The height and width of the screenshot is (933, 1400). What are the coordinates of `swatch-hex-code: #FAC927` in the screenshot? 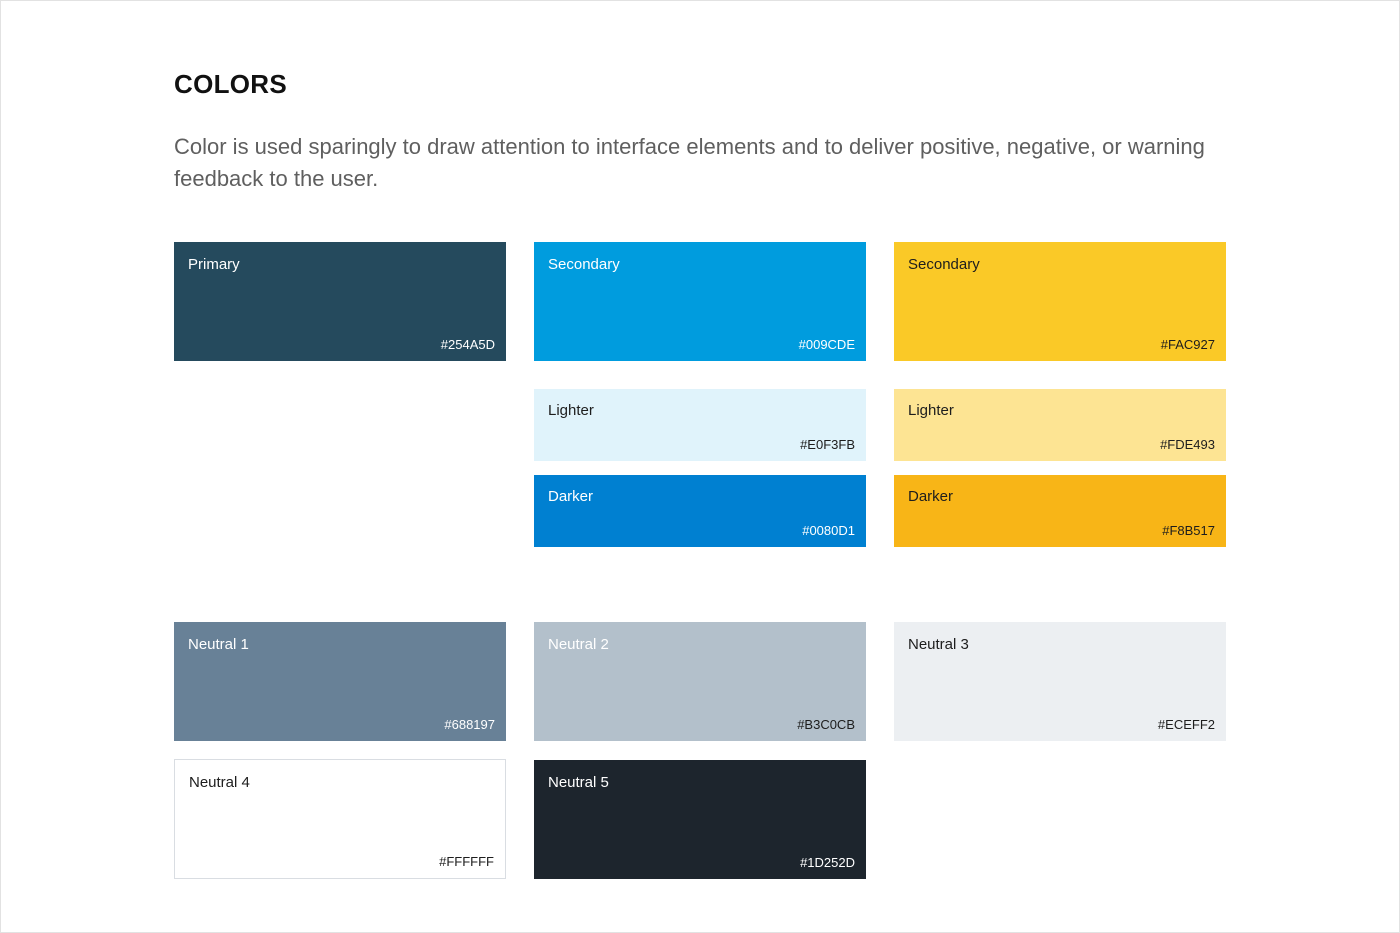 It's located at (1187, 344).